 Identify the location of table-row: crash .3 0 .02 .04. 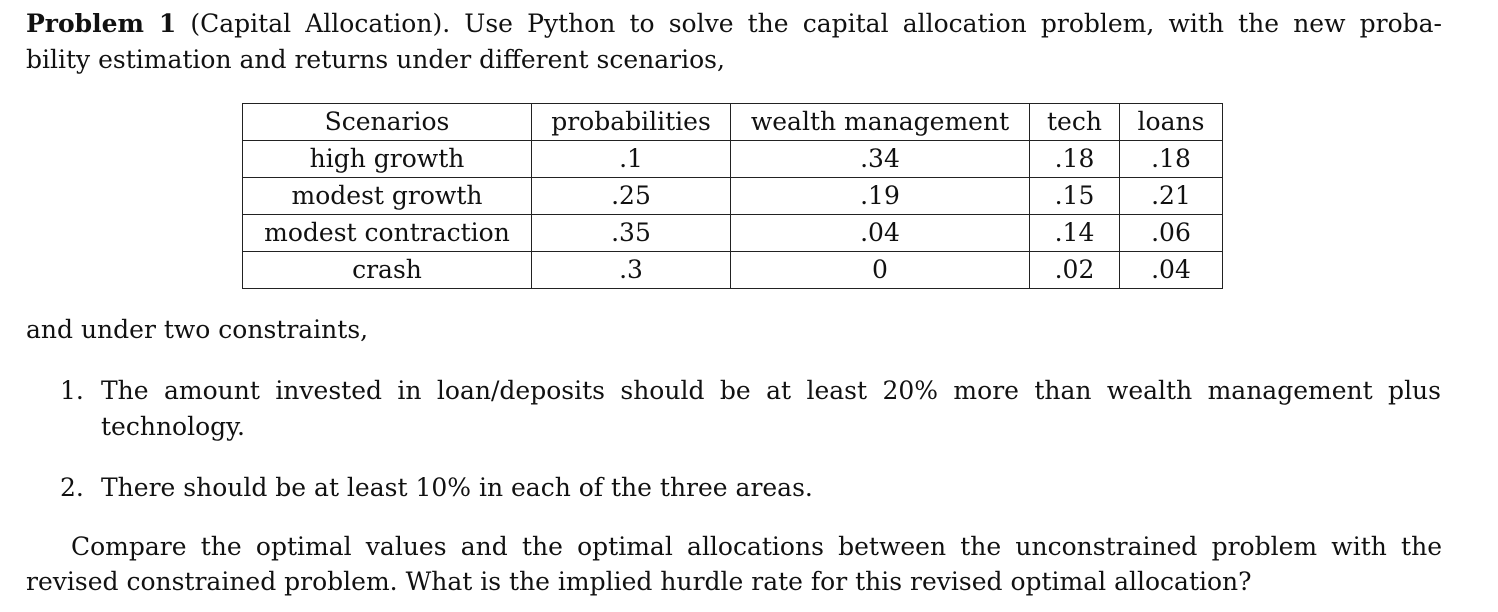
(732, 270).